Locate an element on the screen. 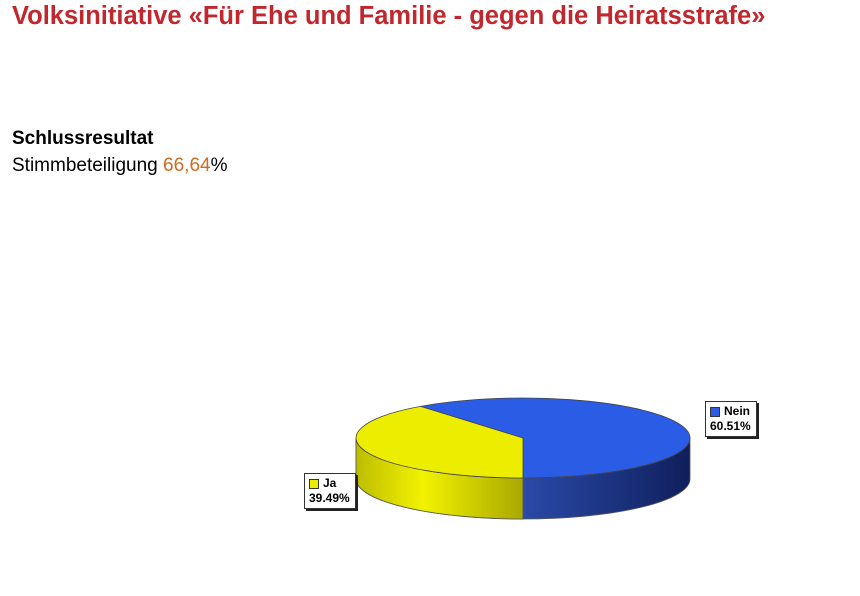 This screenshot has width=860, height=596. turnout-value: 66,64 is located at coordinates (187, 165).